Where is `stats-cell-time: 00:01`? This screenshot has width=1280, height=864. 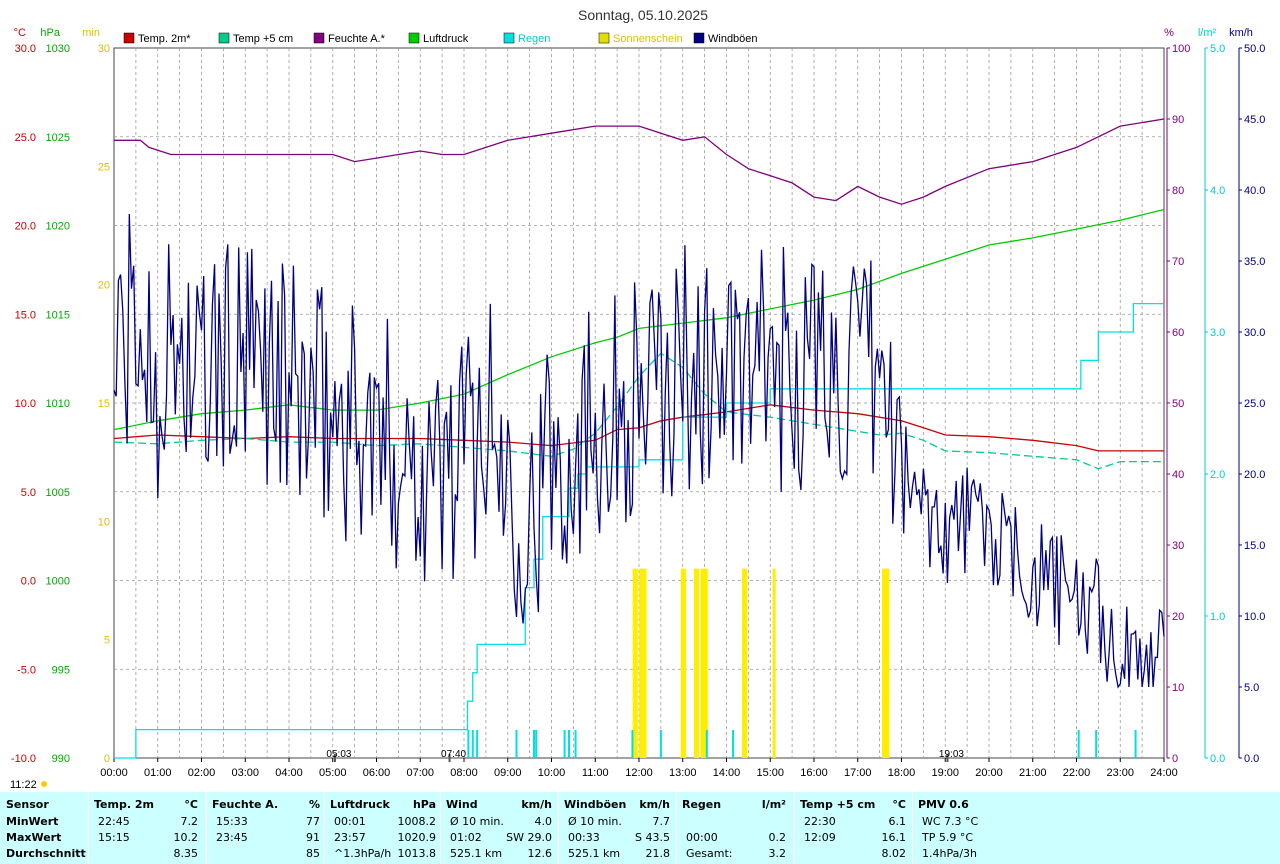
stats-cell-time: 00:01 is located at coordinates (350, 821).